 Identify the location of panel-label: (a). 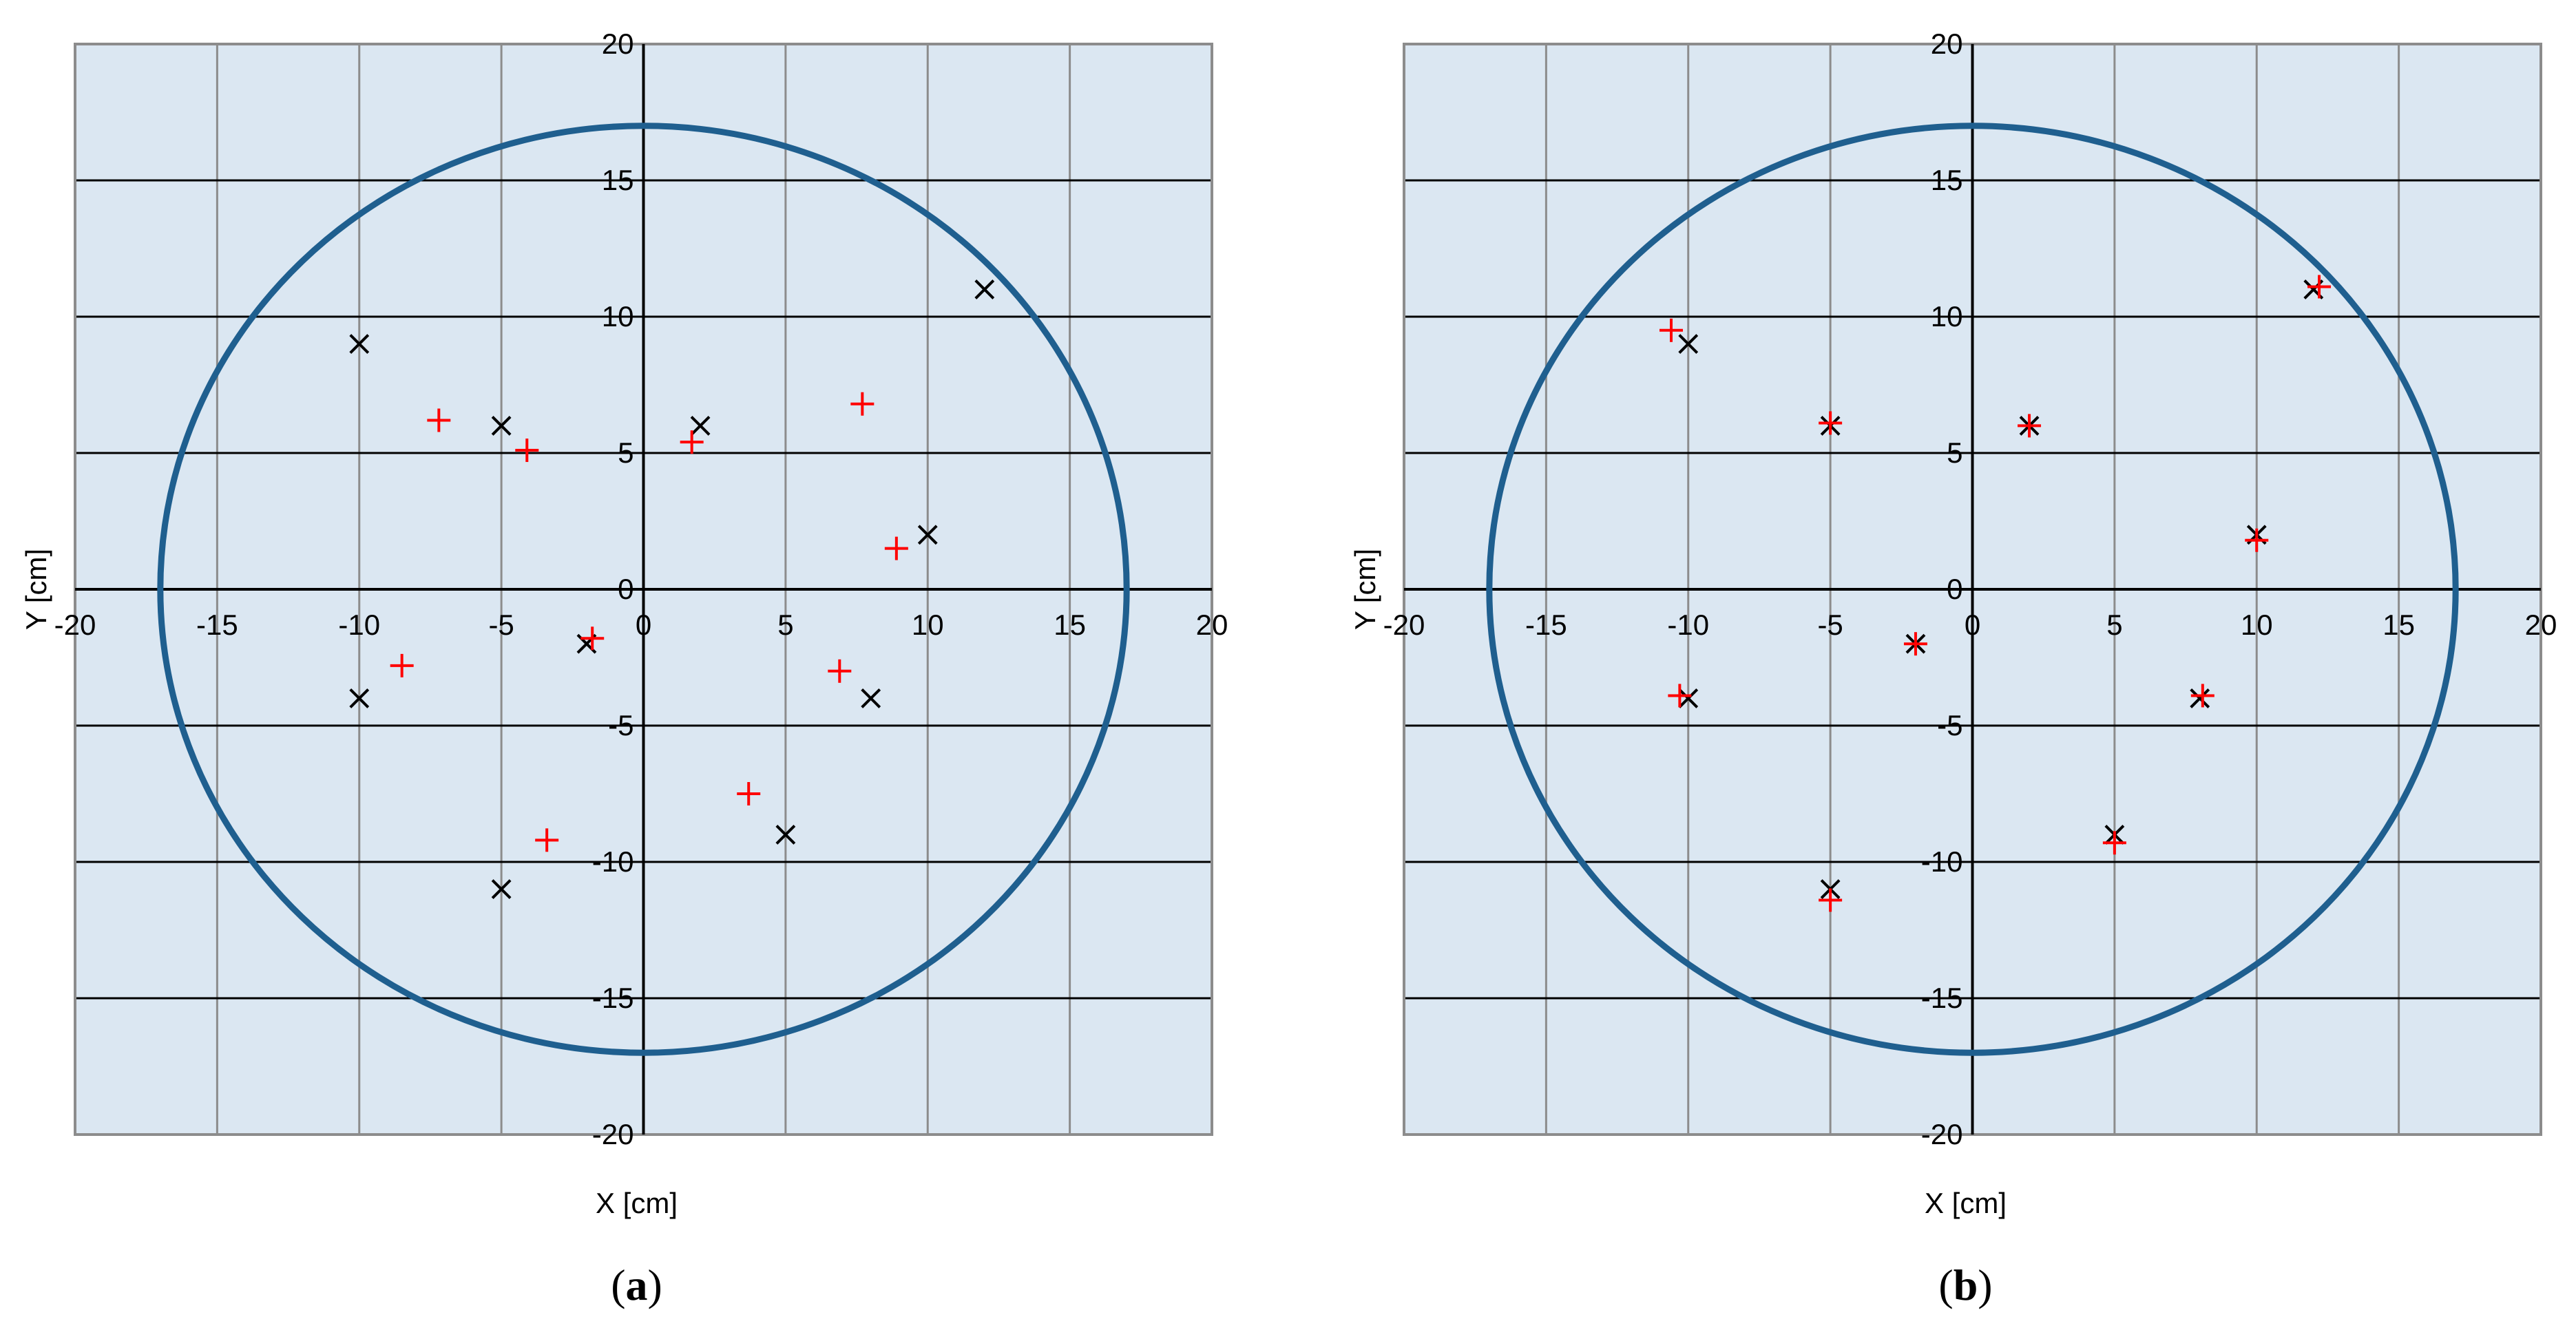
(636, 1285).